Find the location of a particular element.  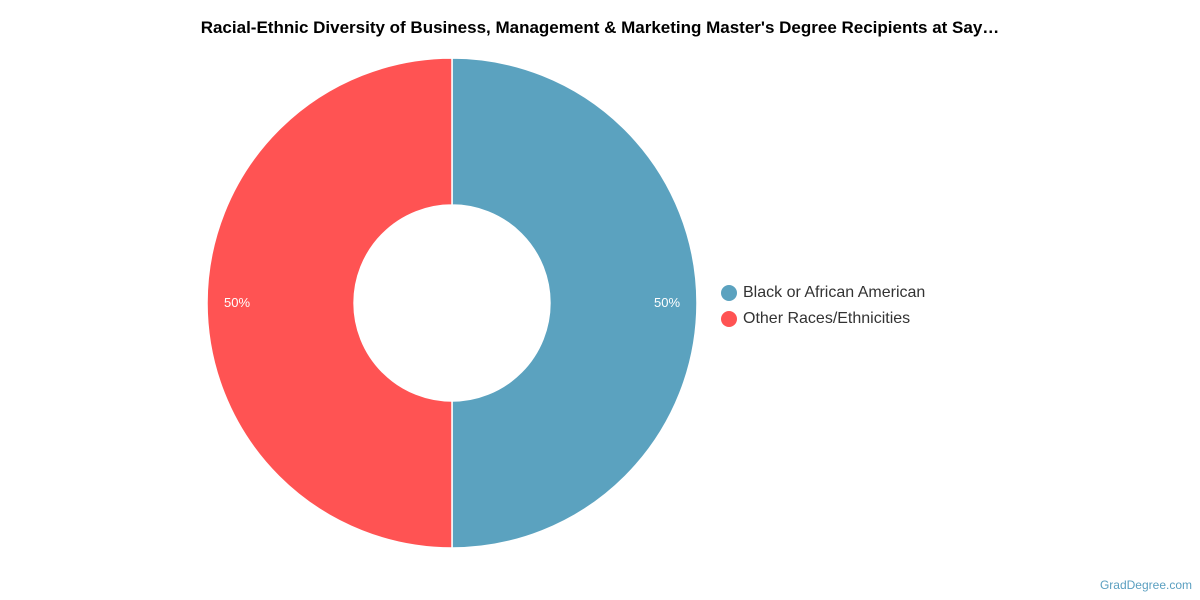

legend-item-black-or-african-american: Black or African American is located at coordinates (823, 293).